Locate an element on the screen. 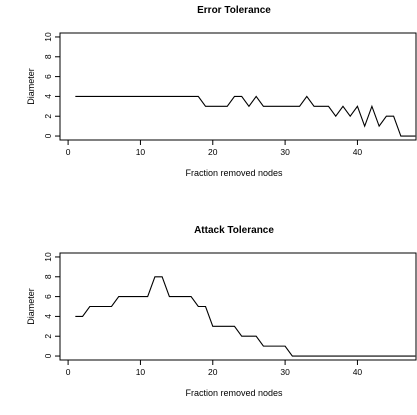 The image size is (417, 415). chart-title: Error Tolerance is located at coordinates (234, 10).